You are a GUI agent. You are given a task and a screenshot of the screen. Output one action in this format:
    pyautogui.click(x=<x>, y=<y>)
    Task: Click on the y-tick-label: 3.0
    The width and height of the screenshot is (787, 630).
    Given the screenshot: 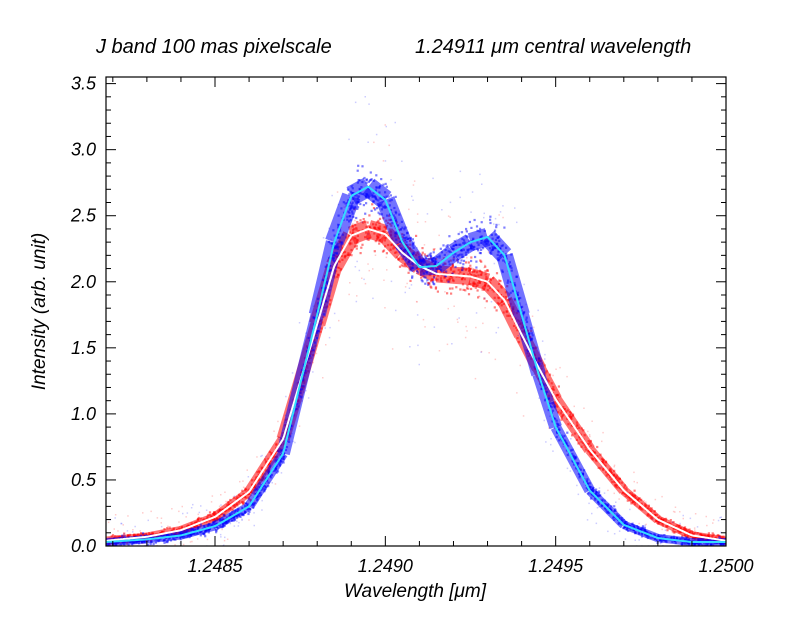 What is the action you would take?
    pyautogui.click(x=83, y=150)
    